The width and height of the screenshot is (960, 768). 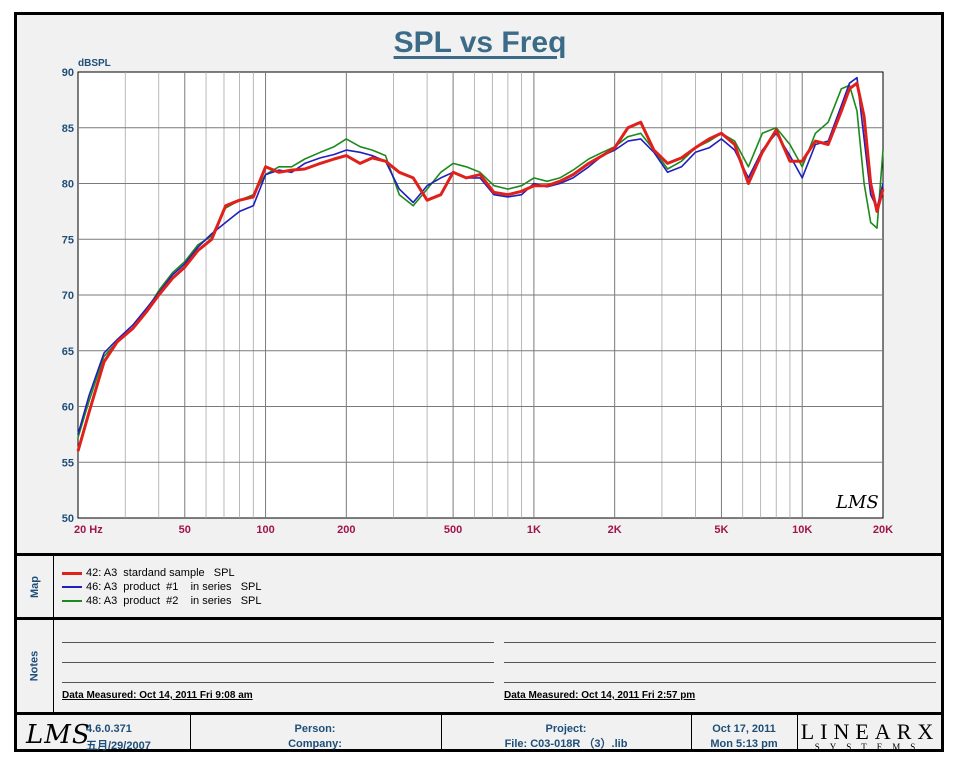 I want to click on project-info: Project: File: C03-018R （3）.lib, so click(x=566, y=737).